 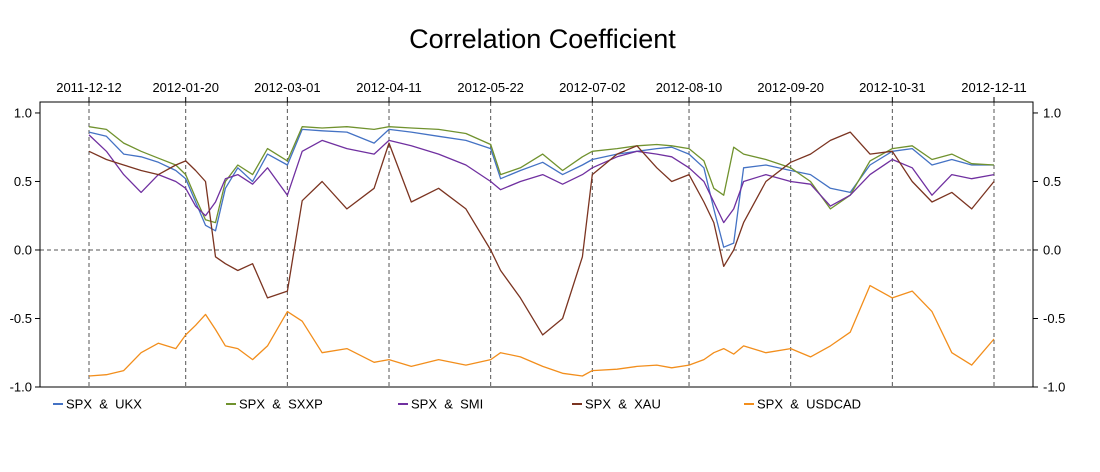 What do you see at coordinates (23, 181) in the screenshot?
I see `y-tick-label-left: 0.5` at bounding box center [23, 181].